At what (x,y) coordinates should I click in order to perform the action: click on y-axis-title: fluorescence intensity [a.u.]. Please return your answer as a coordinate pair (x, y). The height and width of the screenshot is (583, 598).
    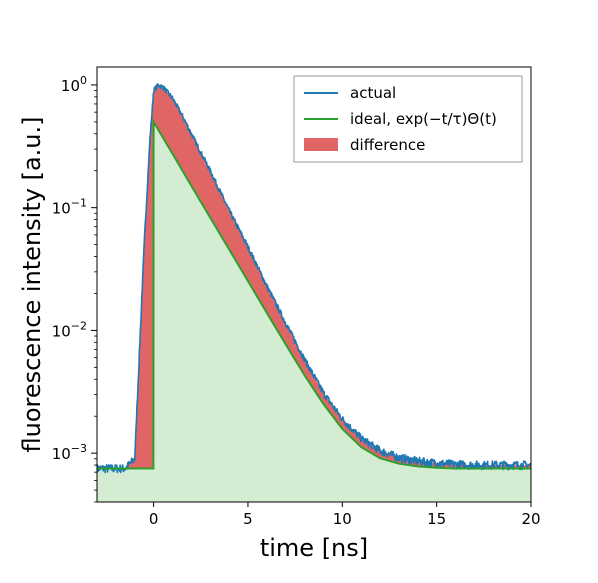
    Looking at the image, I should click on (32, 285).